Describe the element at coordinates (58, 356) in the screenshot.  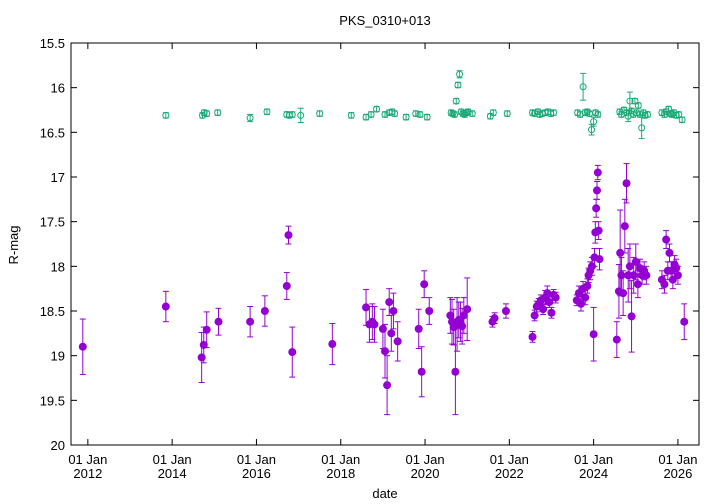
I see `y-tick-label: 19` at that location.